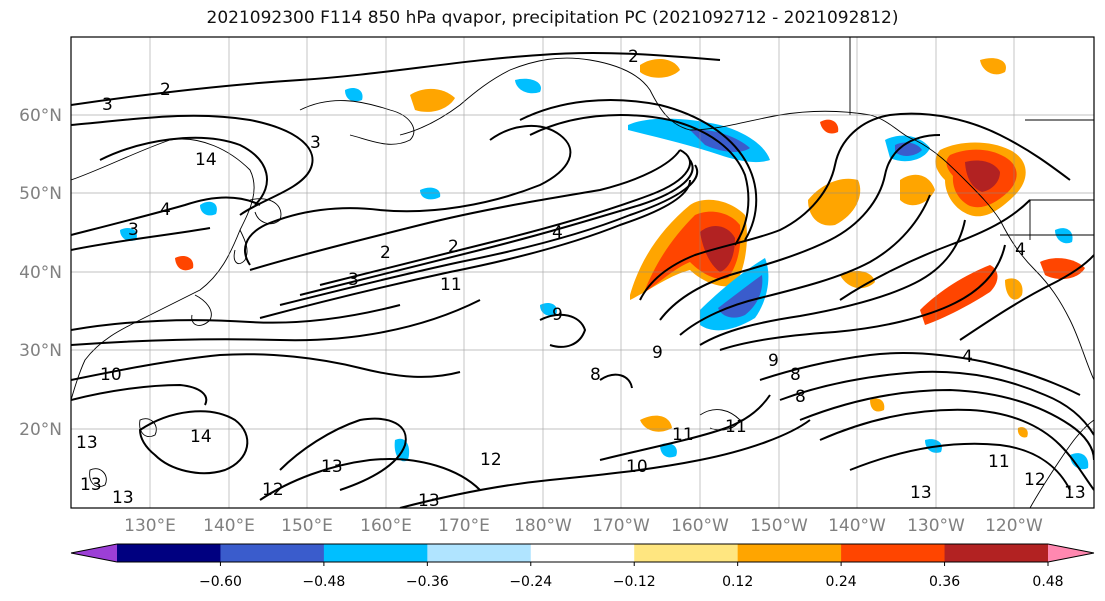 The width and height of the screenshot is (1105, 601). I want to click on colorbar-tick-label: −0.12, so click(634, 582).